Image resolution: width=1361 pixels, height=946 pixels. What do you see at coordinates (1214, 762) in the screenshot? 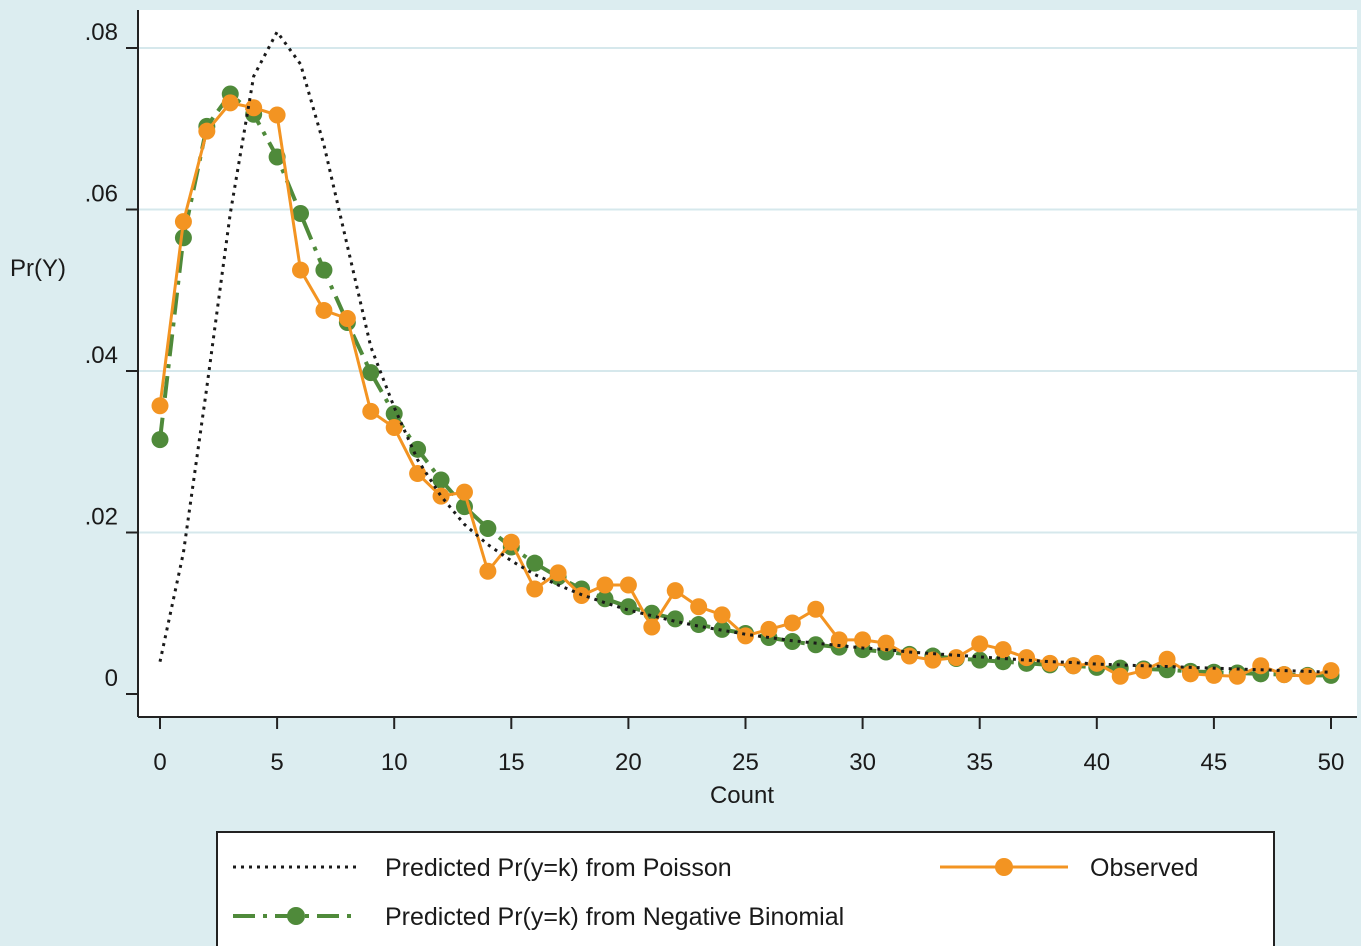
I see `x-tick-label-9: 45` at bounding box center [1214, 762].